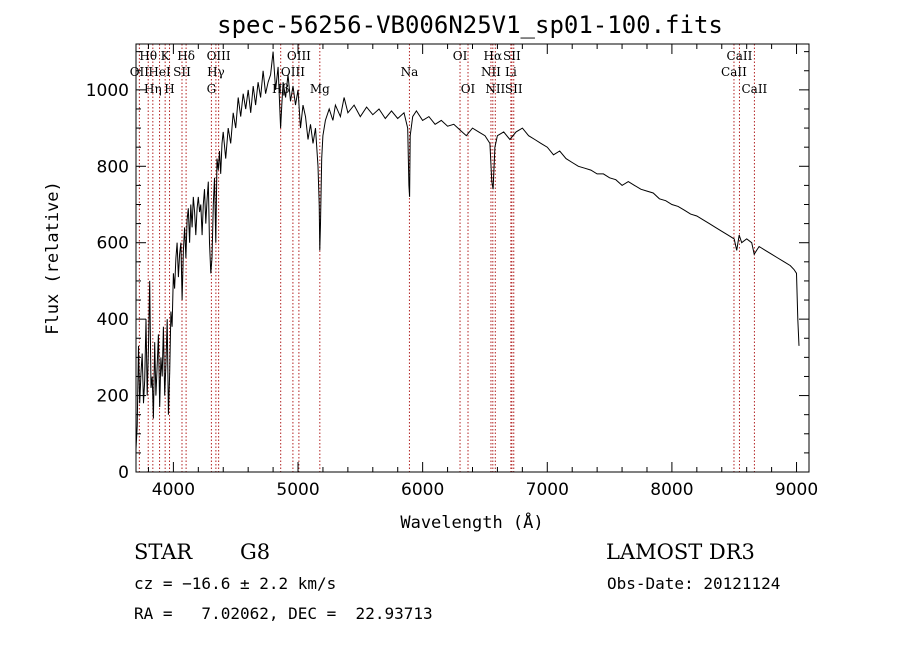 The height and width of the screenshot is (649, 900). I want to click on spectral-line-label: Hα, so click(493, 56).